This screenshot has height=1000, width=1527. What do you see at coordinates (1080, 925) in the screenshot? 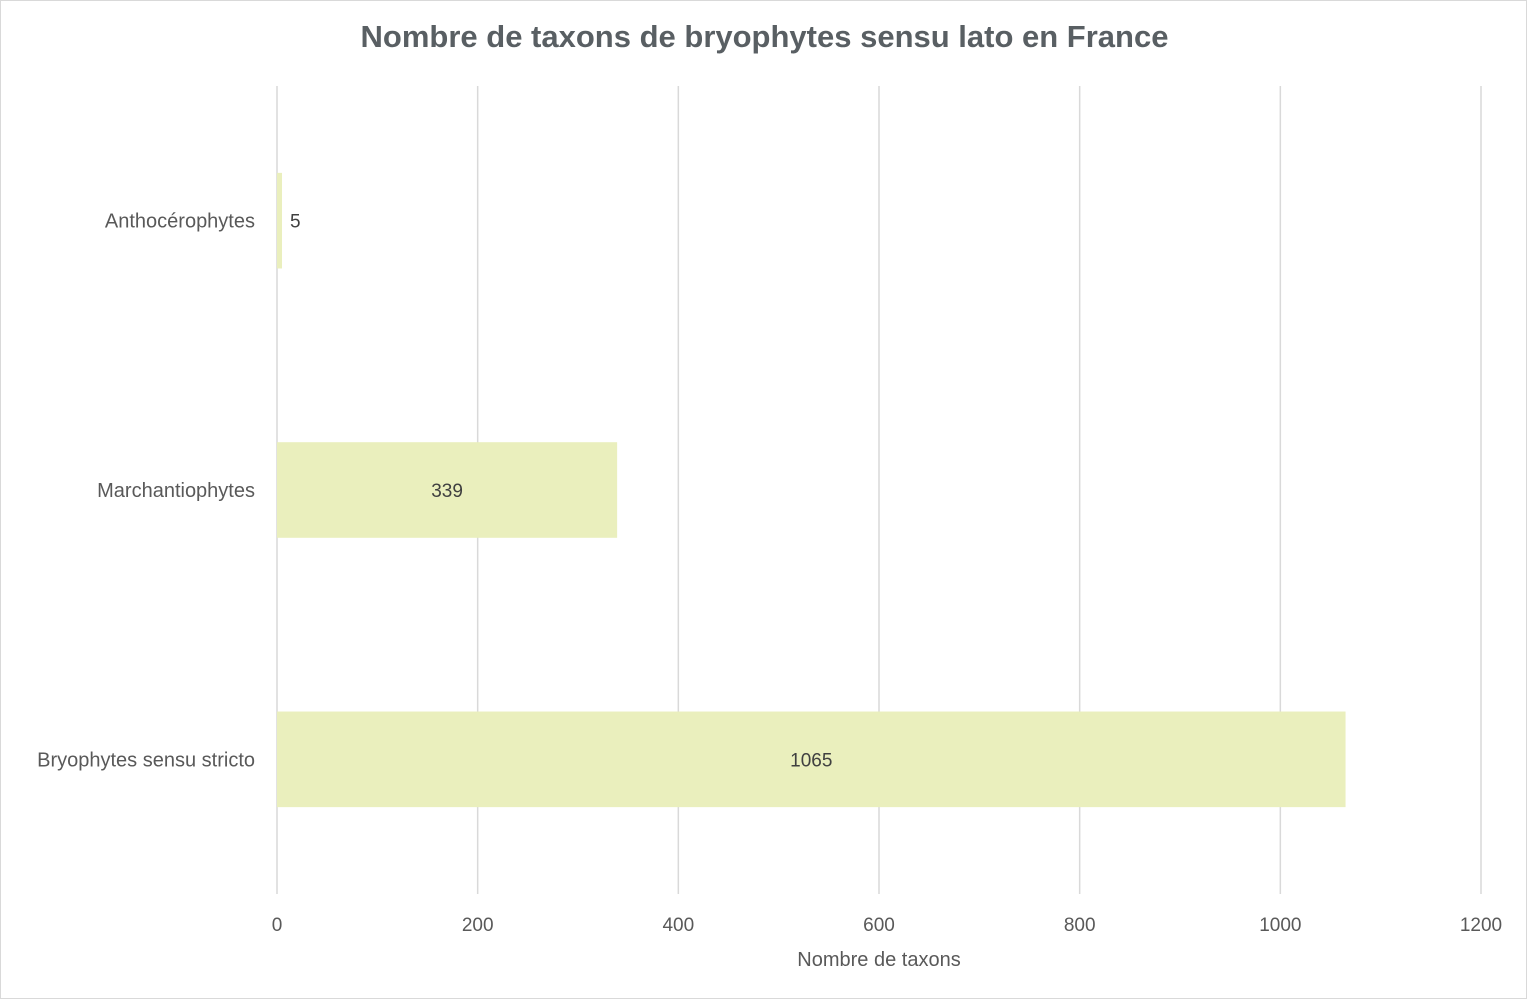
I see `x-tick-label: 800` at bounding box center [1080, 925].